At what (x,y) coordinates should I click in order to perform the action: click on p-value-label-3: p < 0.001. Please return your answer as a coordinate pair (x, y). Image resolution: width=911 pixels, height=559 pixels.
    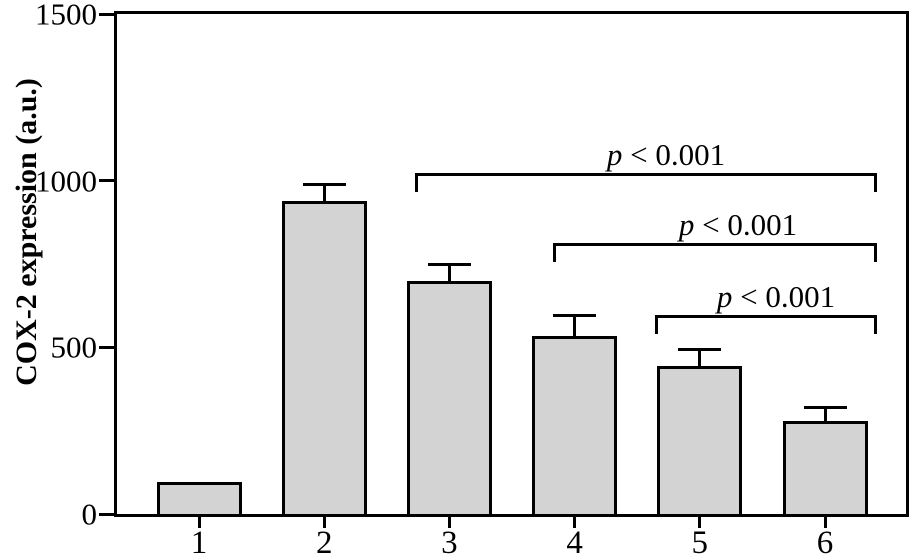
    Looking at the image, I should click on (776, 296).